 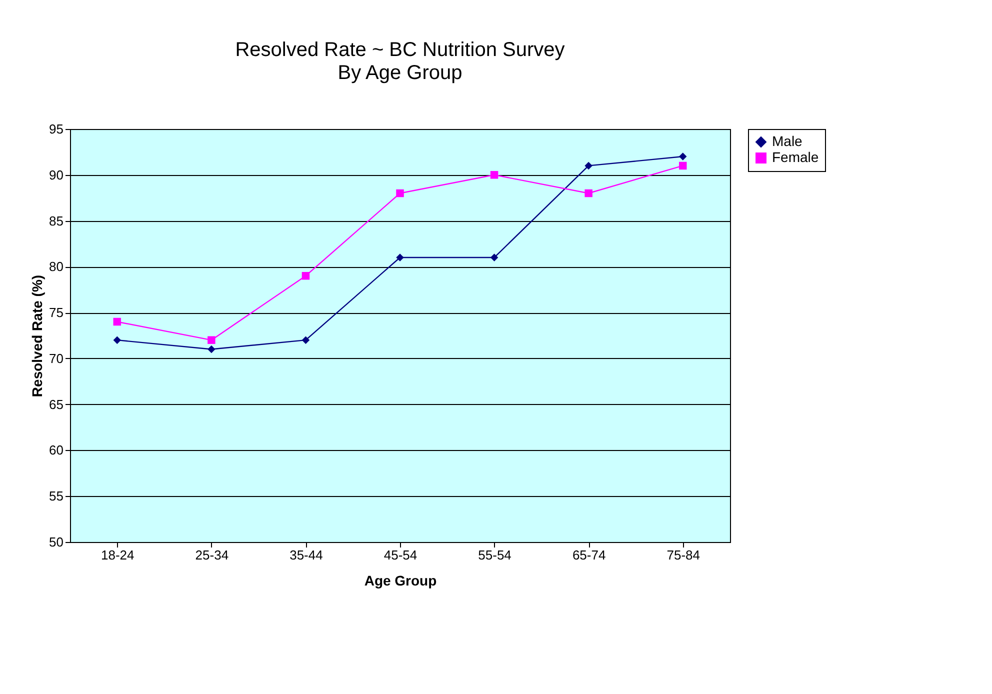 I want to click on y-tick-label: 65, so click(x=56, y=404).